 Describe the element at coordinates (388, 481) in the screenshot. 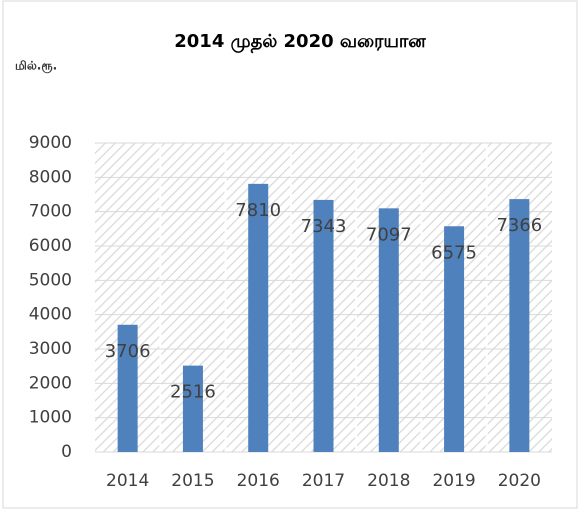

I see `x-tick-label: 2018` at that location.